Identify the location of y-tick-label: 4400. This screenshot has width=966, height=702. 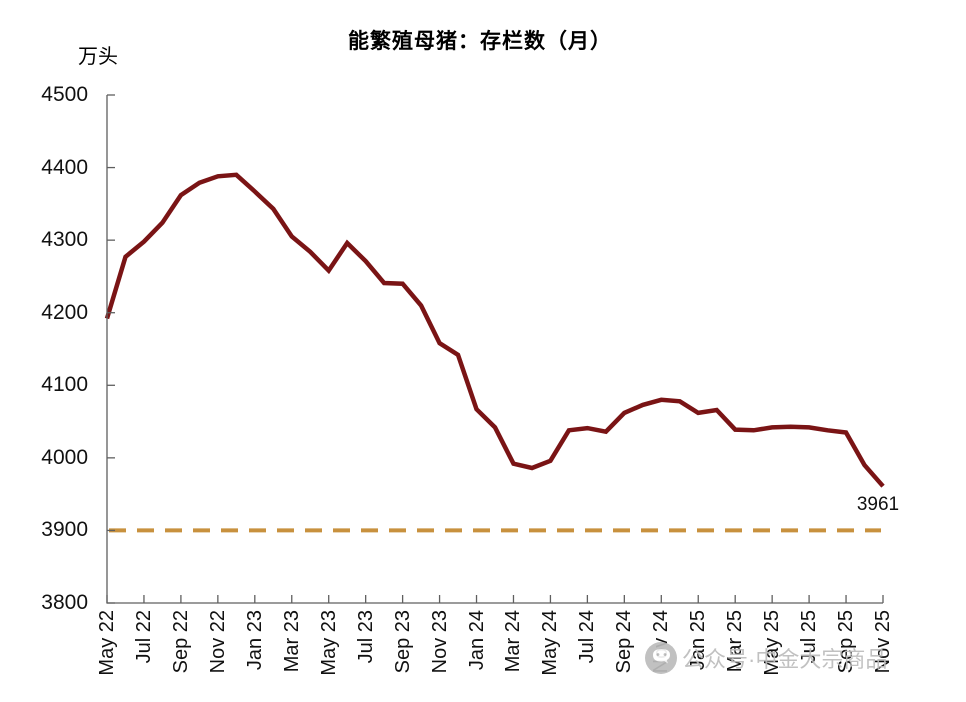
(64, 167).